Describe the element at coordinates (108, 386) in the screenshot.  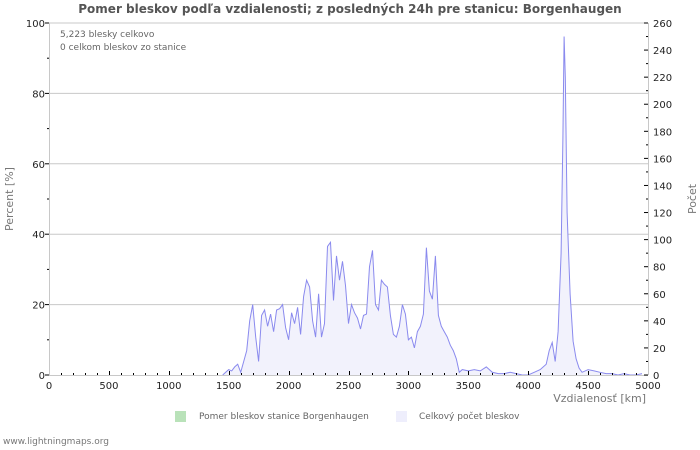
I see `x-tick-label: 500` at that location.